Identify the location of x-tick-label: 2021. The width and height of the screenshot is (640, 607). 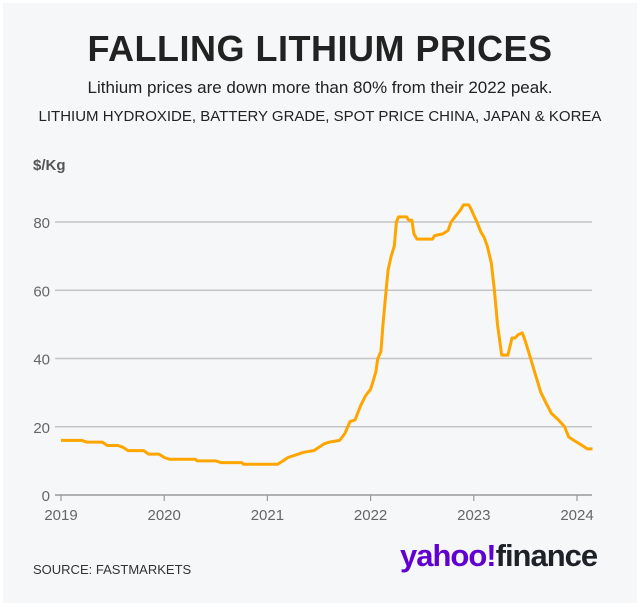
(267, 515).